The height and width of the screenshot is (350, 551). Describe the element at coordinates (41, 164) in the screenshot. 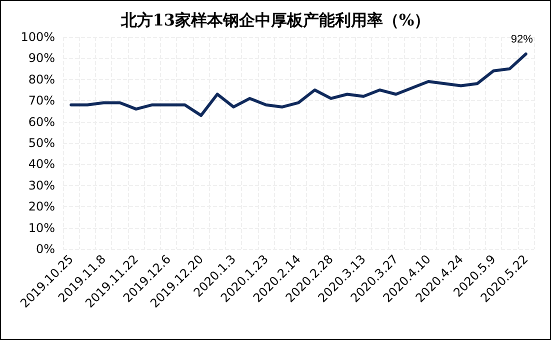

I see `y-tick-label: 40%` at that location.